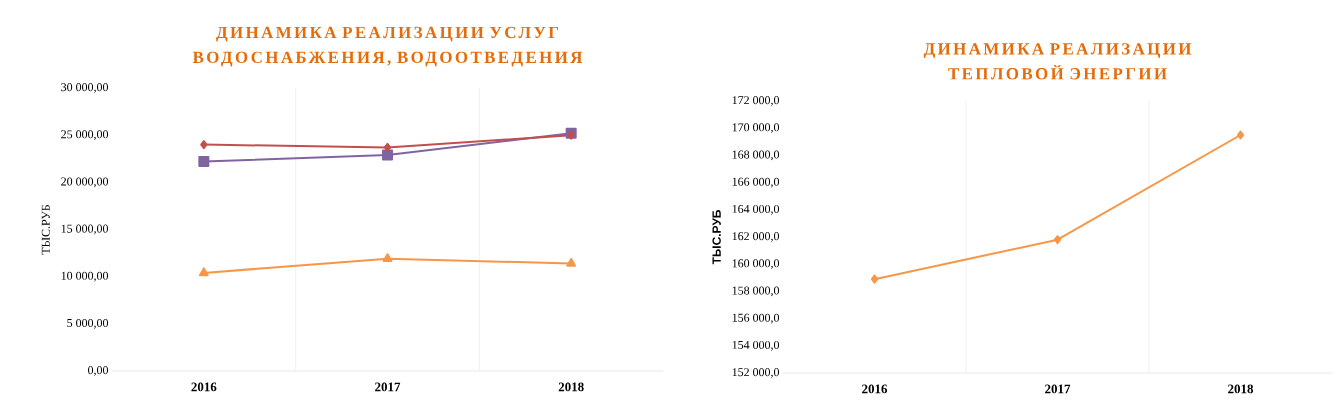  Describe the element at coordinates (85, 135) in the screenshot. I see `y-tick-label: 25 000,00` at that location.